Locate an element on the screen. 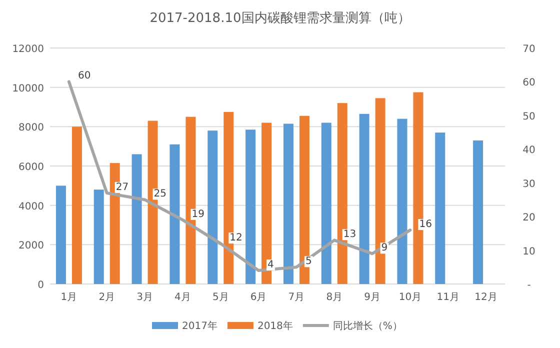 This screenshot has height=348, width=560. y-tick-label: 4000 is located at coordinates (31, 206).